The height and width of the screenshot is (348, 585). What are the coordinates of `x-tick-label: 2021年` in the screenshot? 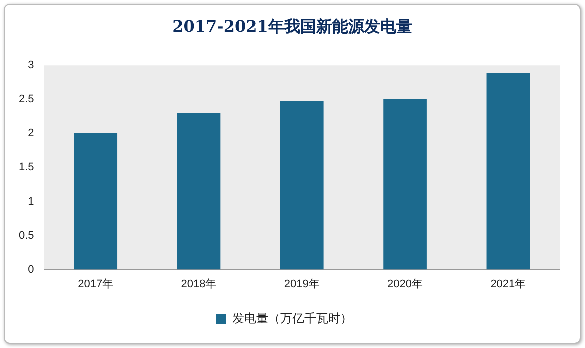 It's located at (508, 284).